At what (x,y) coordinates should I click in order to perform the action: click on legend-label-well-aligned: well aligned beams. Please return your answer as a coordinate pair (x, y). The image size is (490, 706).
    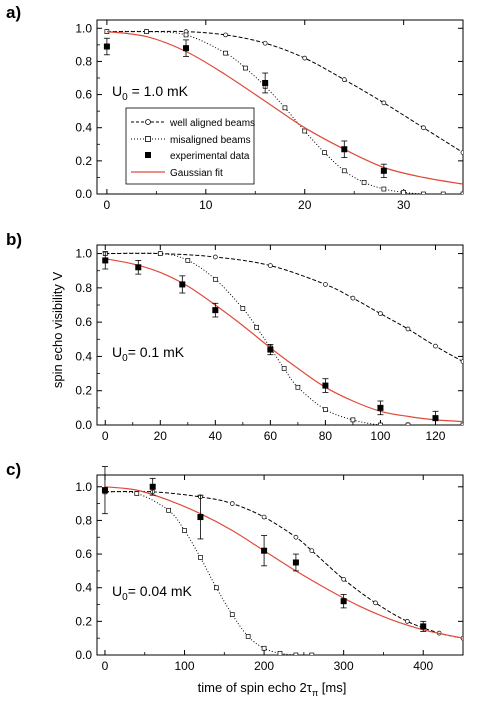
    Looking at the image, I should click on (212, 123).